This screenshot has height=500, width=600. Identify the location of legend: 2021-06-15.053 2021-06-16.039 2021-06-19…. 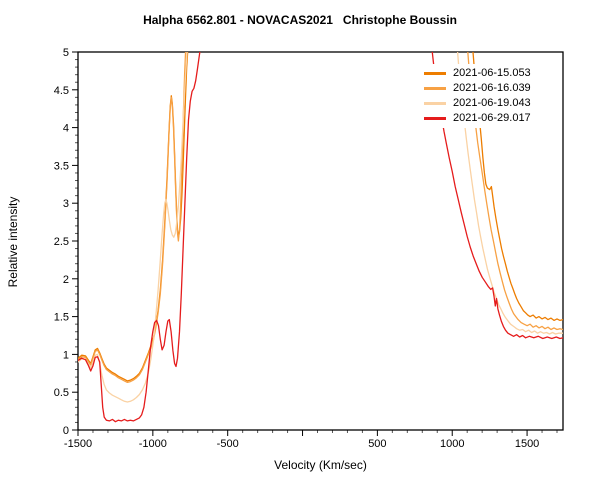
(479, 96).